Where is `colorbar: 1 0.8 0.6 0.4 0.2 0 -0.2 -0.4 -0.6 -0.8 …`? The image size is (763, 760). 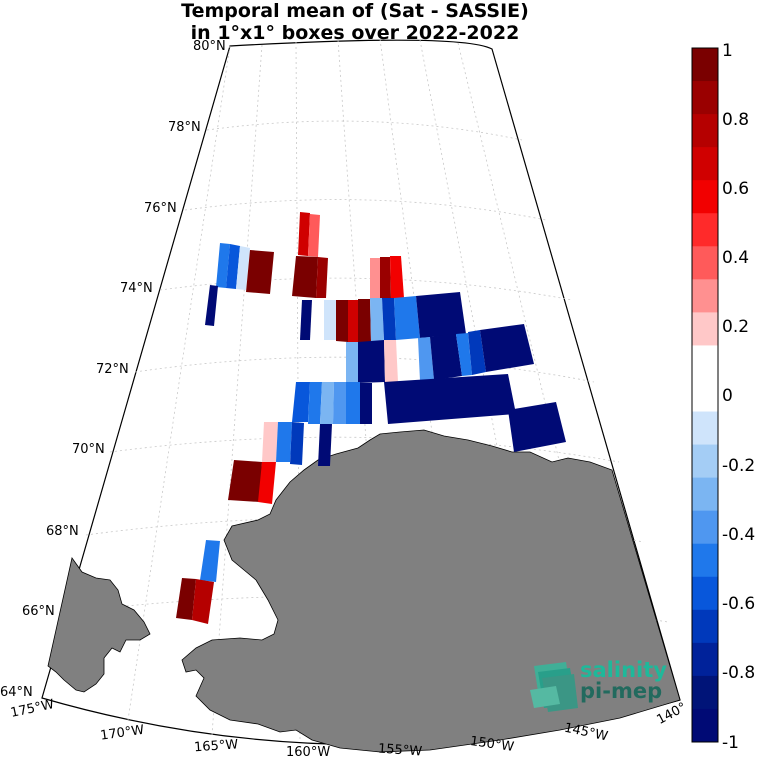 colorbar: 1 0.8 0.6 0.4 0.2 0 -0.2 -0.4 -0.6 -0.8 … is located at coordinates (723, 397).